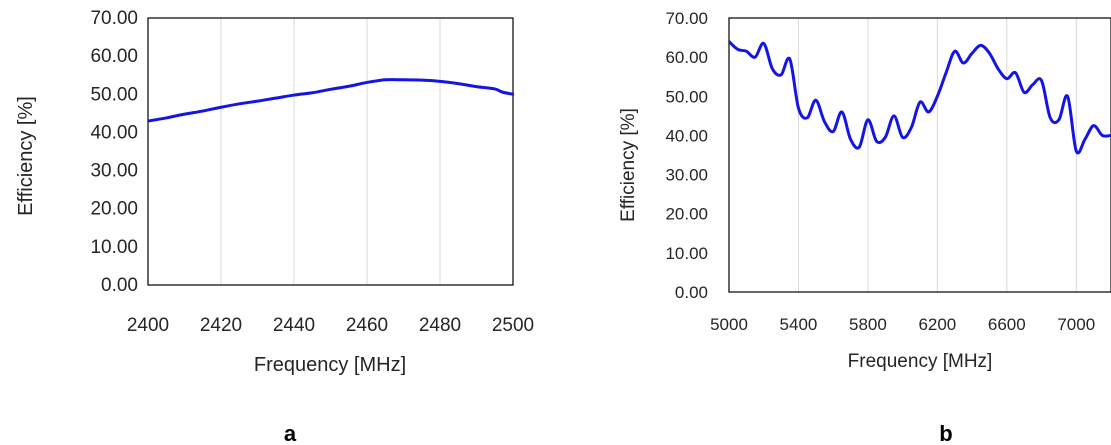  What do you see at coordinates (686, 96) in the screenshot?
I see `y-tick-label-b-5: 50.00` at bounding box center [686, 96].